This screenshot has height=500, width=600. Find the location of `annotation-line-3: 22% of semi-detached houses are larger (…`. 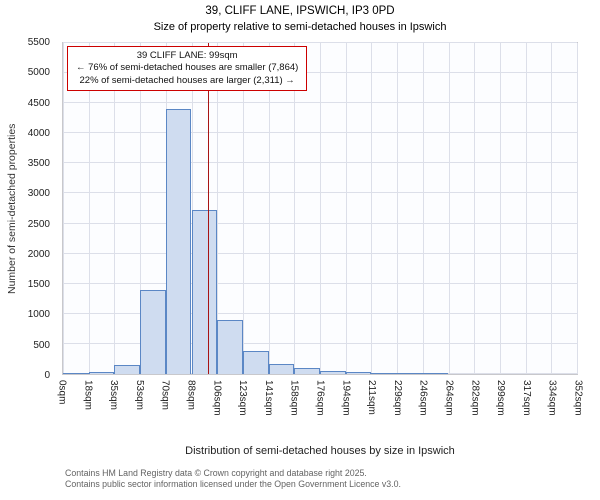

annotation-line-3: 22% of semi-detached houses are larger (… is located at coordinates (187, 80).